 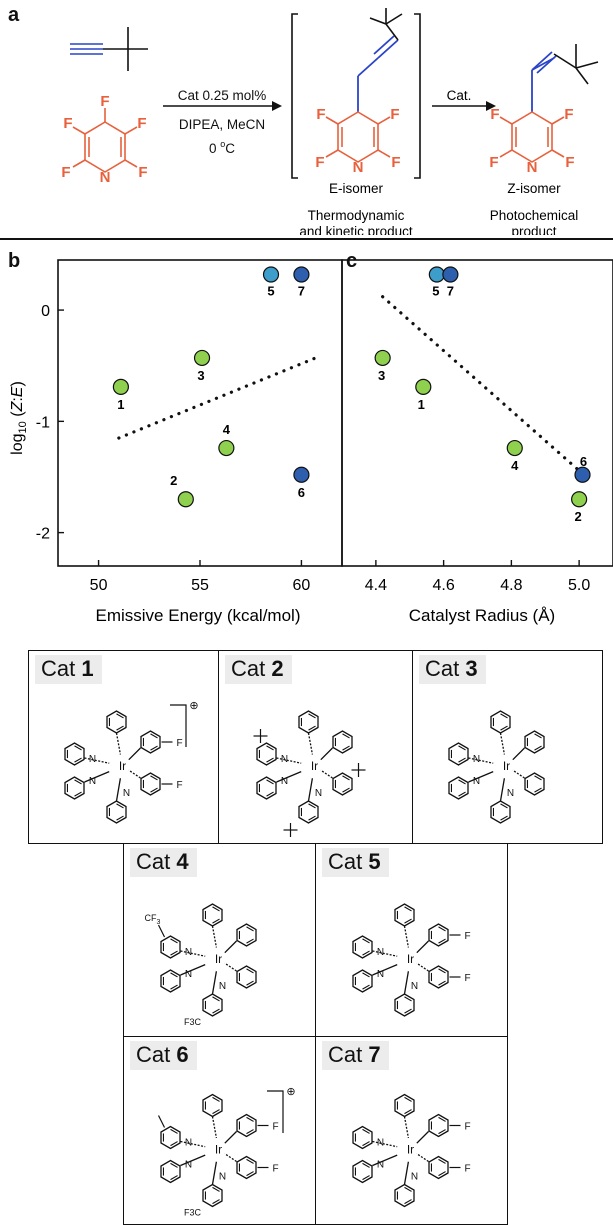 What do you see at coordinates (376, 585) in the screenshot?
I see `x-tick-label: 4.4` at bounding box center [376, 585].